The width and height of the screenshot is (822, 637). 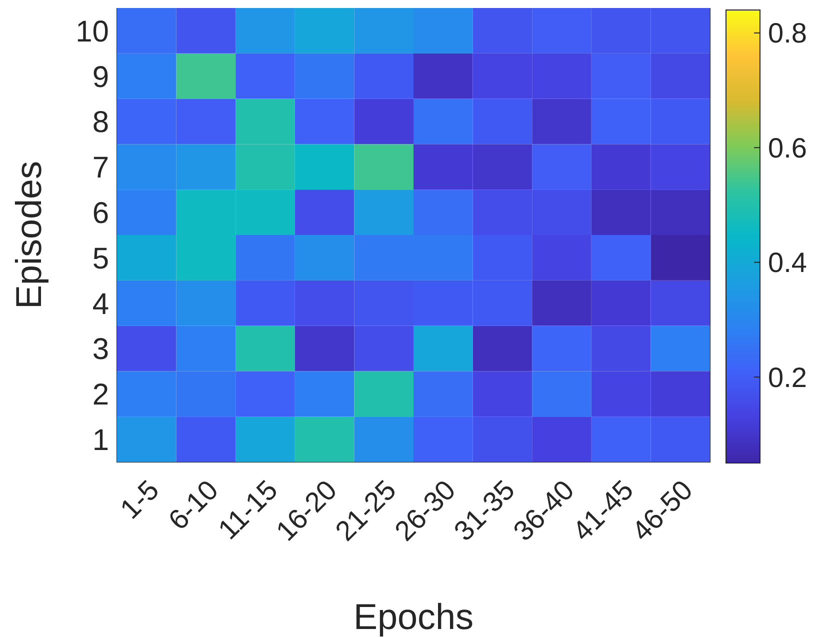 What do you see at coordinates (787, 377) in the screenshot?
I see `color-bar-label: 0.2` at bounding box center [787, 377].